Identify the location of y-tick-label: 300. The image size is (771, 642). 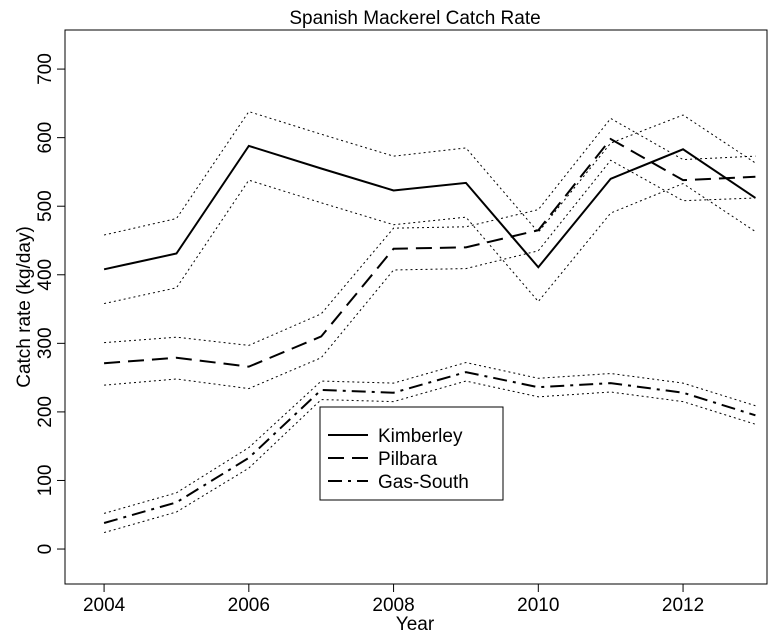
(45, 343).